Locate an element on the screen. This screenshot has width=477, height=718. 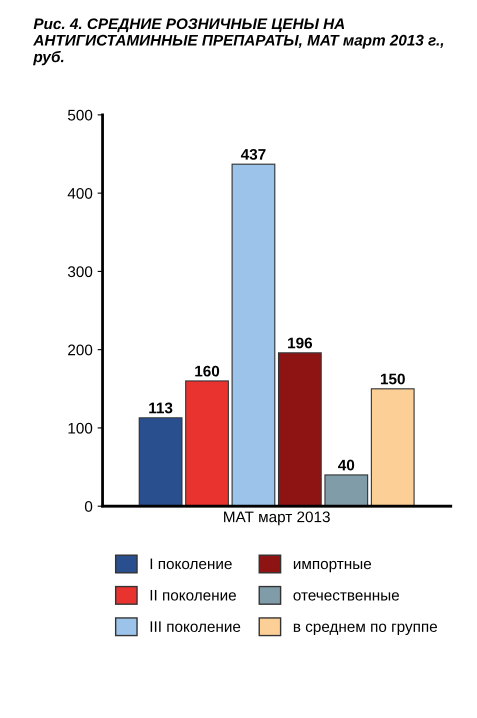
chart-title: Рис. 4. СРЕДНИЕ РОЗНИЧНЫЕ ЦЕНЫ НА АНТИГИСТАМИННЫЕ ПРЕПАРАТЫ, МАТ март 2013 г., руб. is located at coordinates (238, 42).